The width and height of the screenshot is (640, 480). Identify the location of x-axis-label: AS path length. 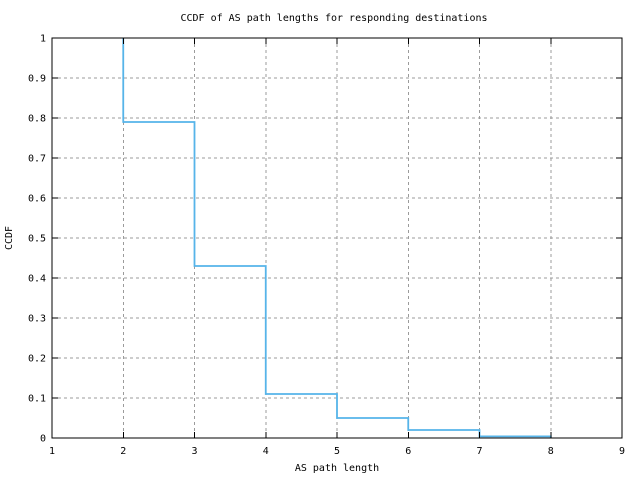
(337, 468).